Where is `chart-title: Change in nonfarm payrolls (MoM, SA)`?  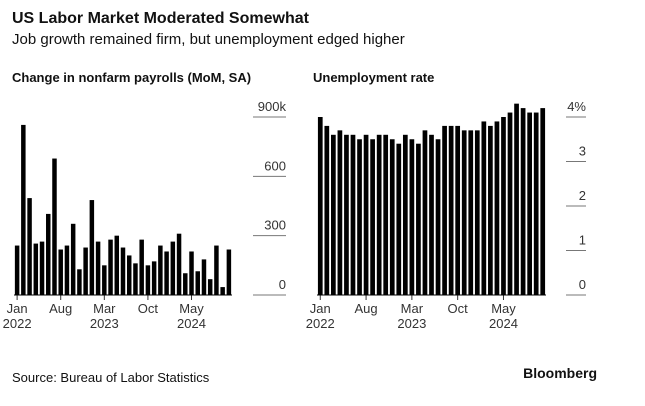 chart-title: Change in nonfarm payrolls (MoM, SA) is located at coordinates (131, 77).